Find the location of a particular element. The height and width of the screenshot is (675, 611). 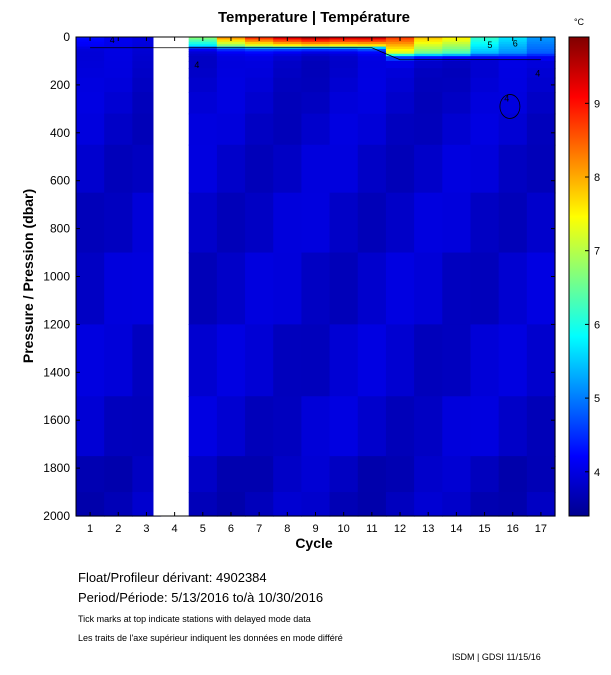

y-tick-label: 600 is located at coordinates (60, 181).